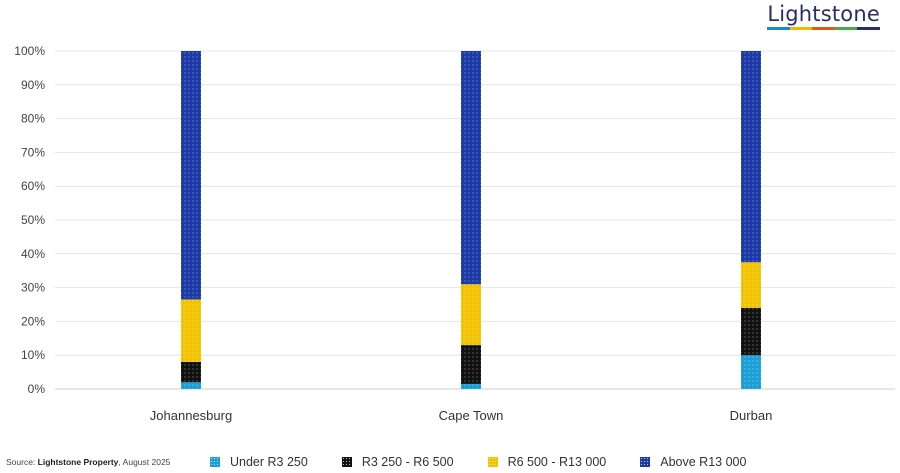  I want to click on brand-logo-text: Lightstone, so click(823, 14).